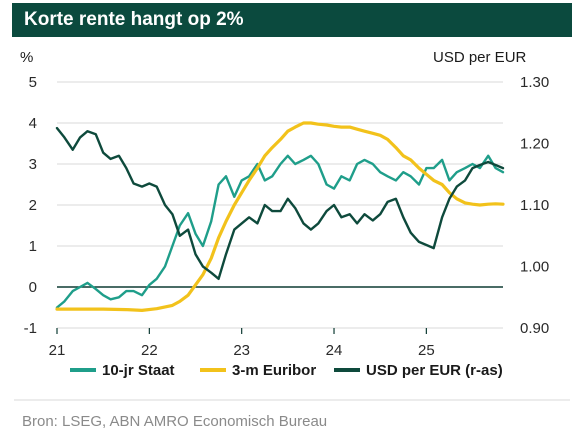 The height and width of the screenshot is (442, 581). What do you see at coordinates (175, 421) in the screenshot?
I see `source-note: Bron: LSEG, ABN AMRO Economisch Bureau` at bounding box center [175, 421].